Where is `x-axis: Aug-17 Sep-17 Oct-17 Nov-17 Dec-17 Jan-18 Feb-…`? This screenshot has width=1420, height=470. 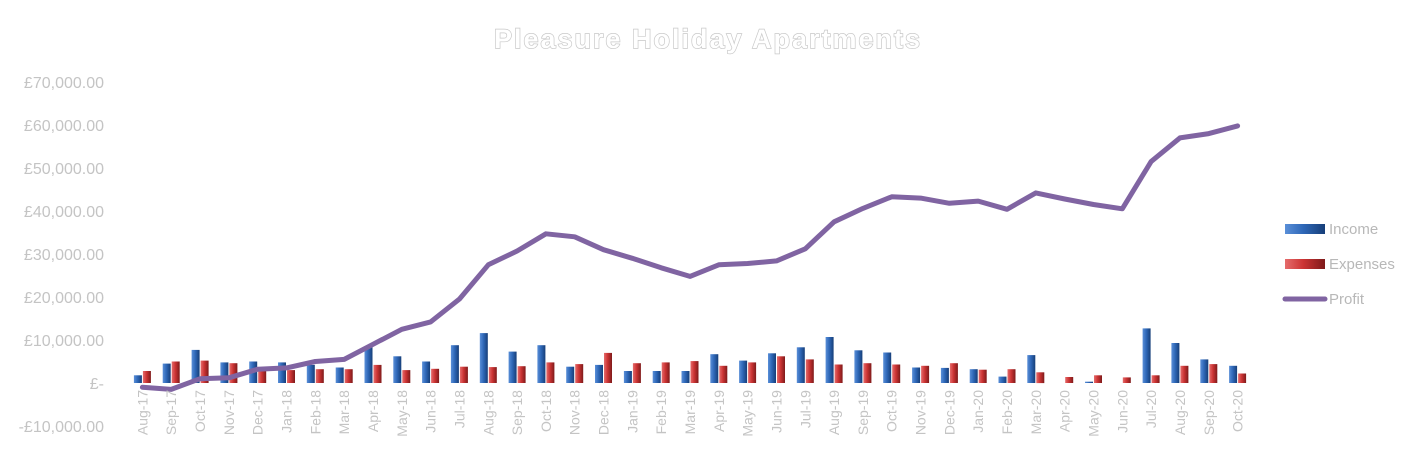
x-axis: Aug-17 Sep-17 Oct-17 Nov-17 Dec-17 Jan-18 Feb-… is located at coordinates (689, 413).